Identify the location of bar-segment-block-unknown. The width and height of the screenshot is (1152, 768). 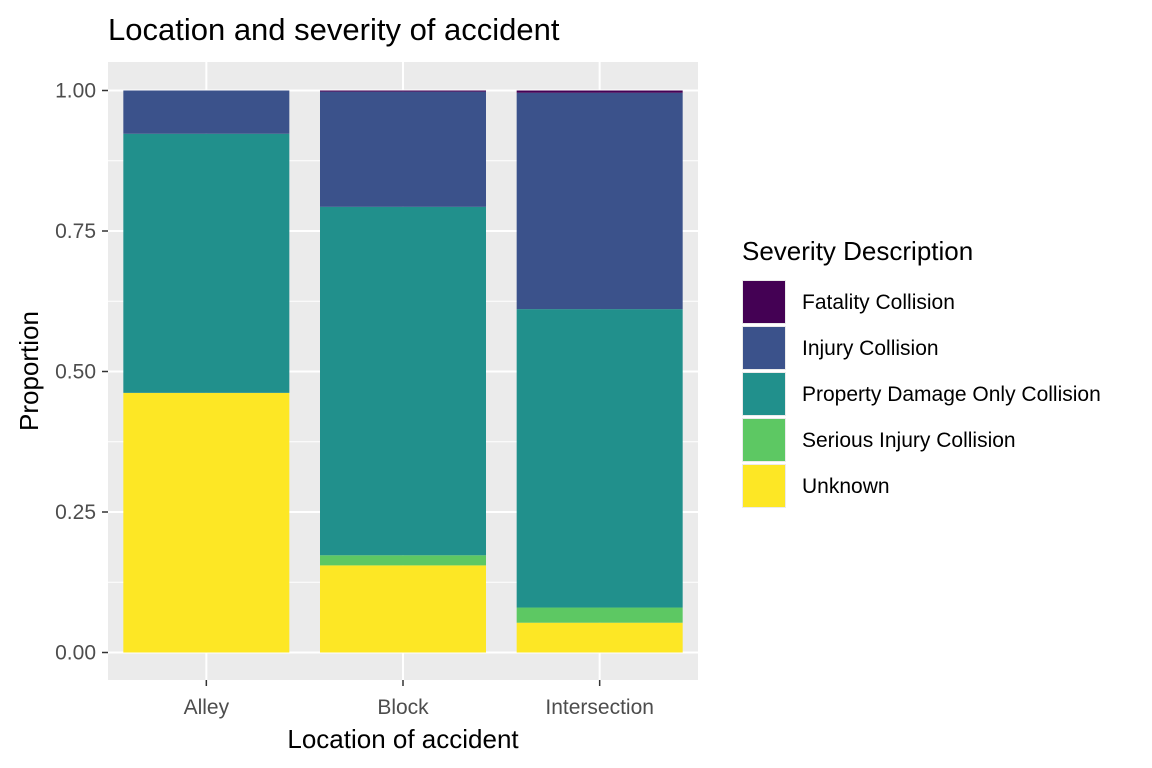
(403, 609).